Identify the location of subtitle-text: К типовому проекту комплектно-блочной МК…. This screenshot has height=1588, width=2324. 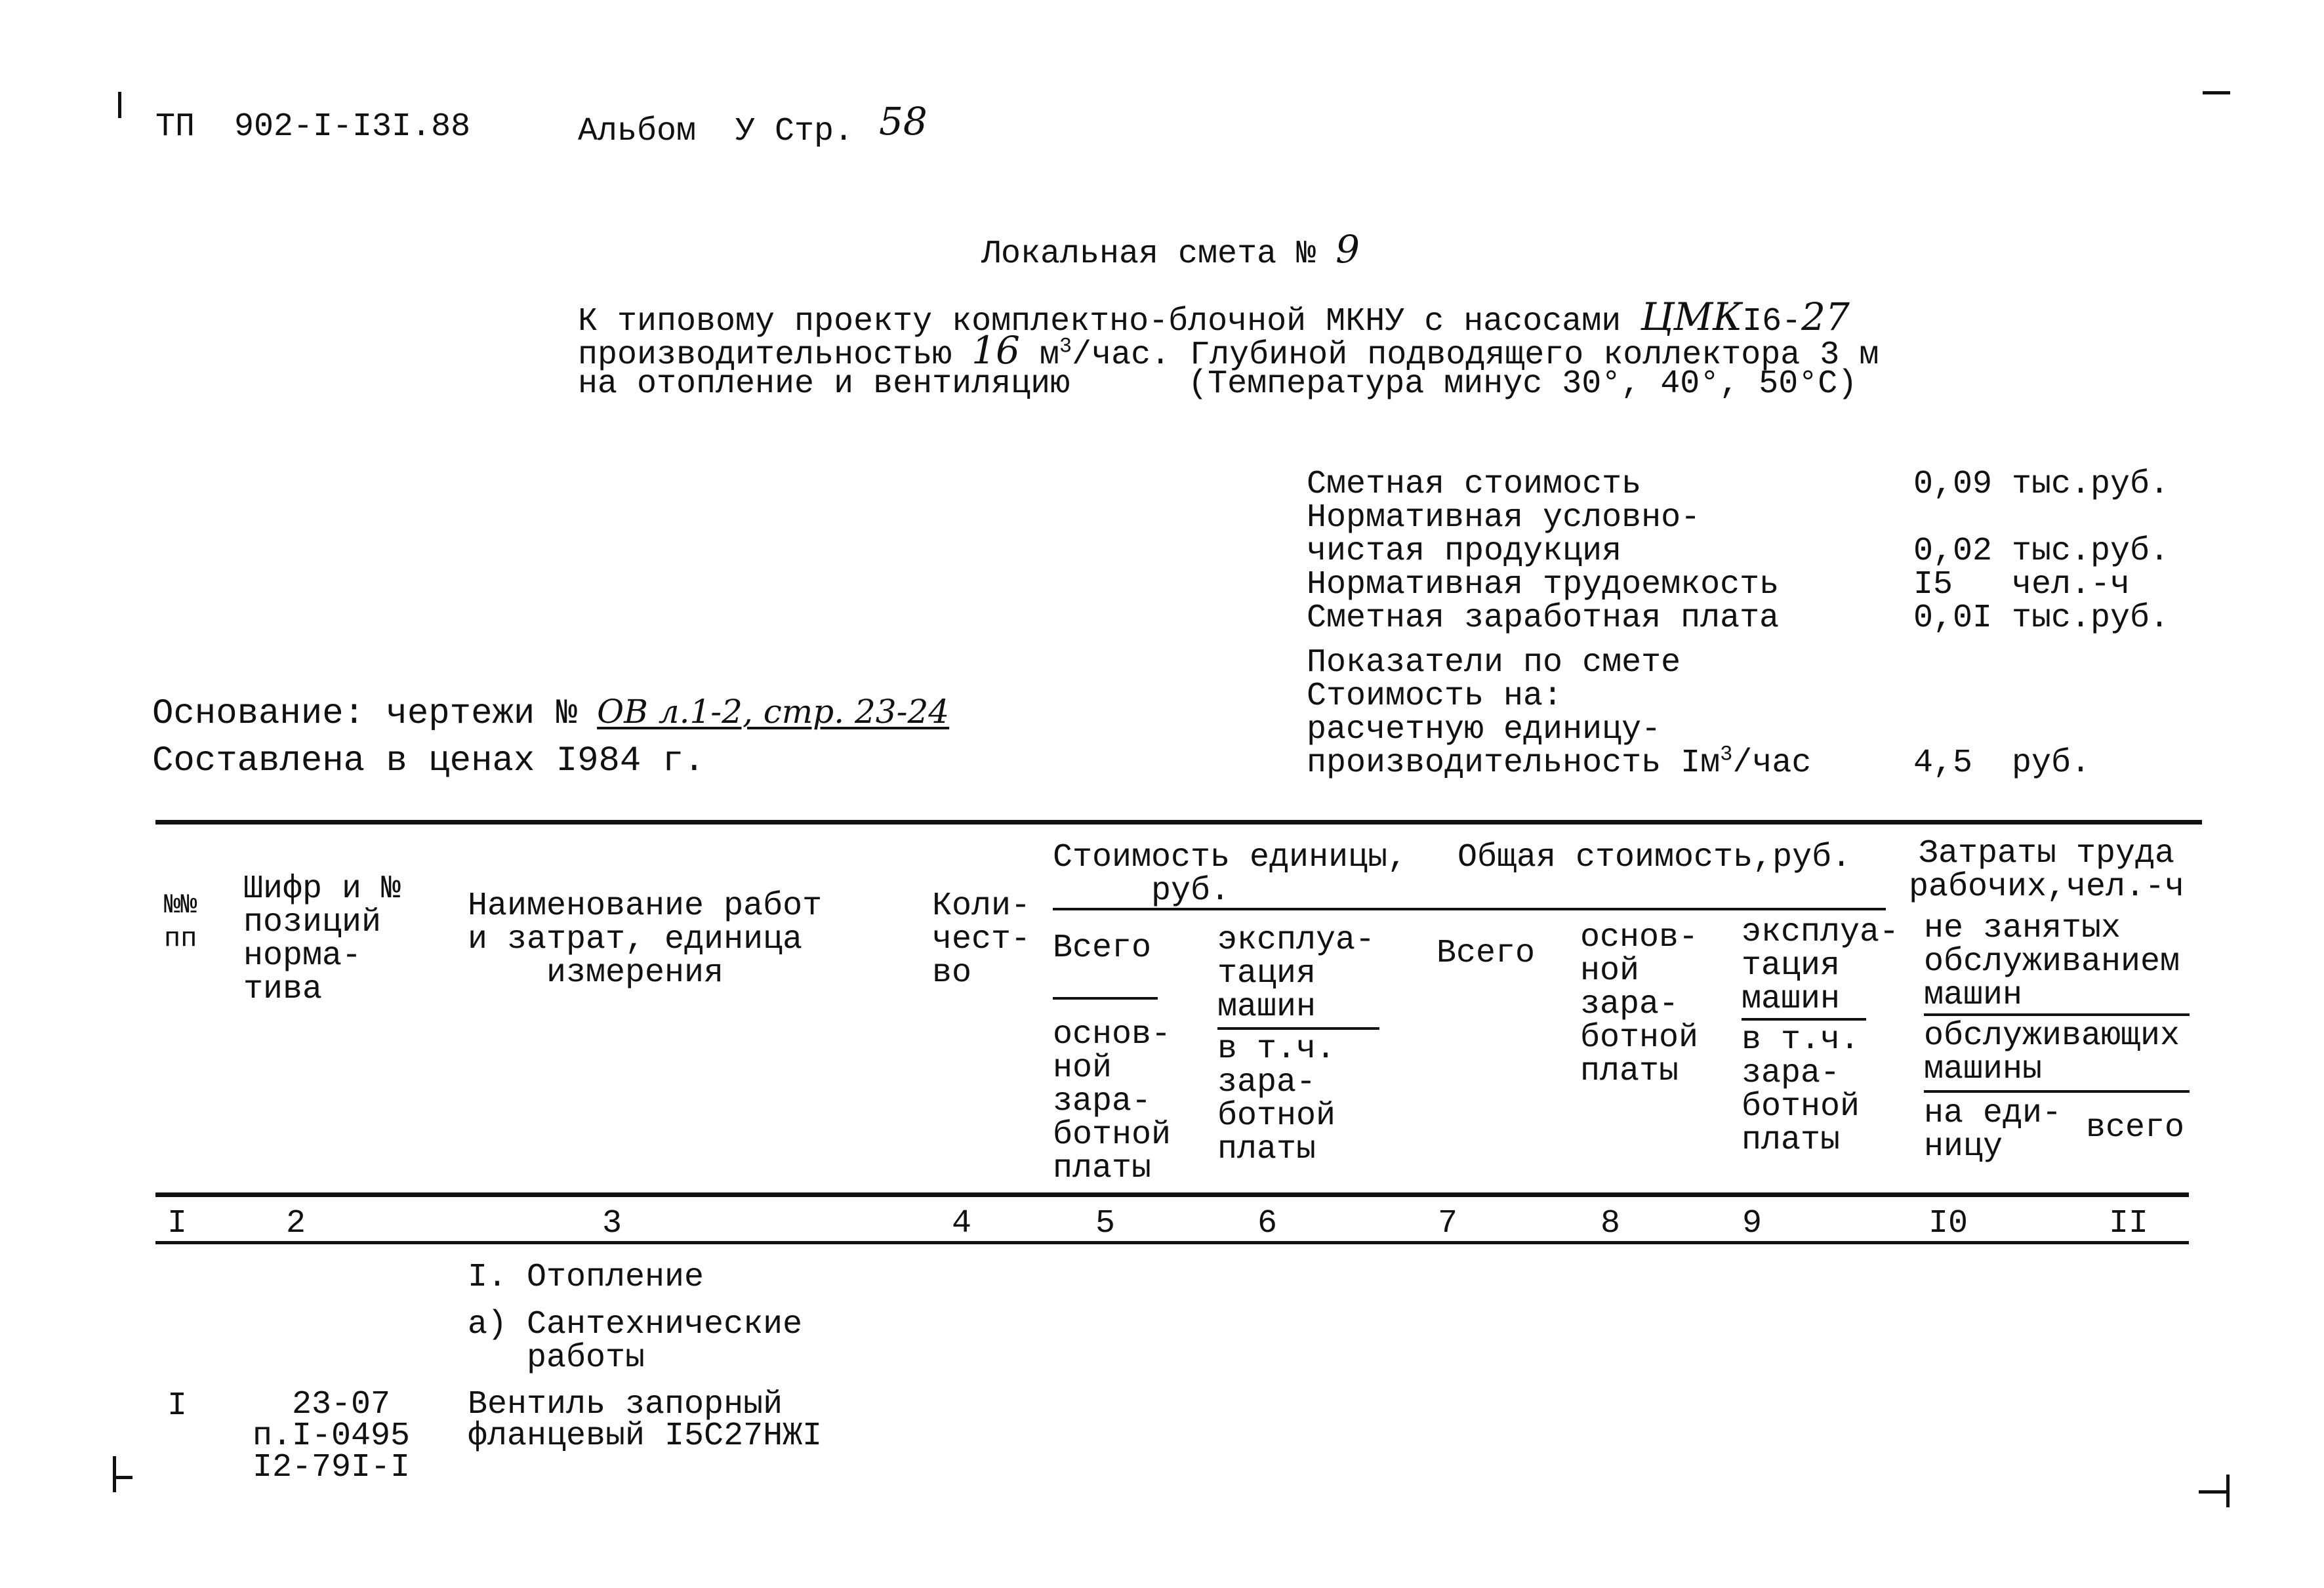
(1099, 321).